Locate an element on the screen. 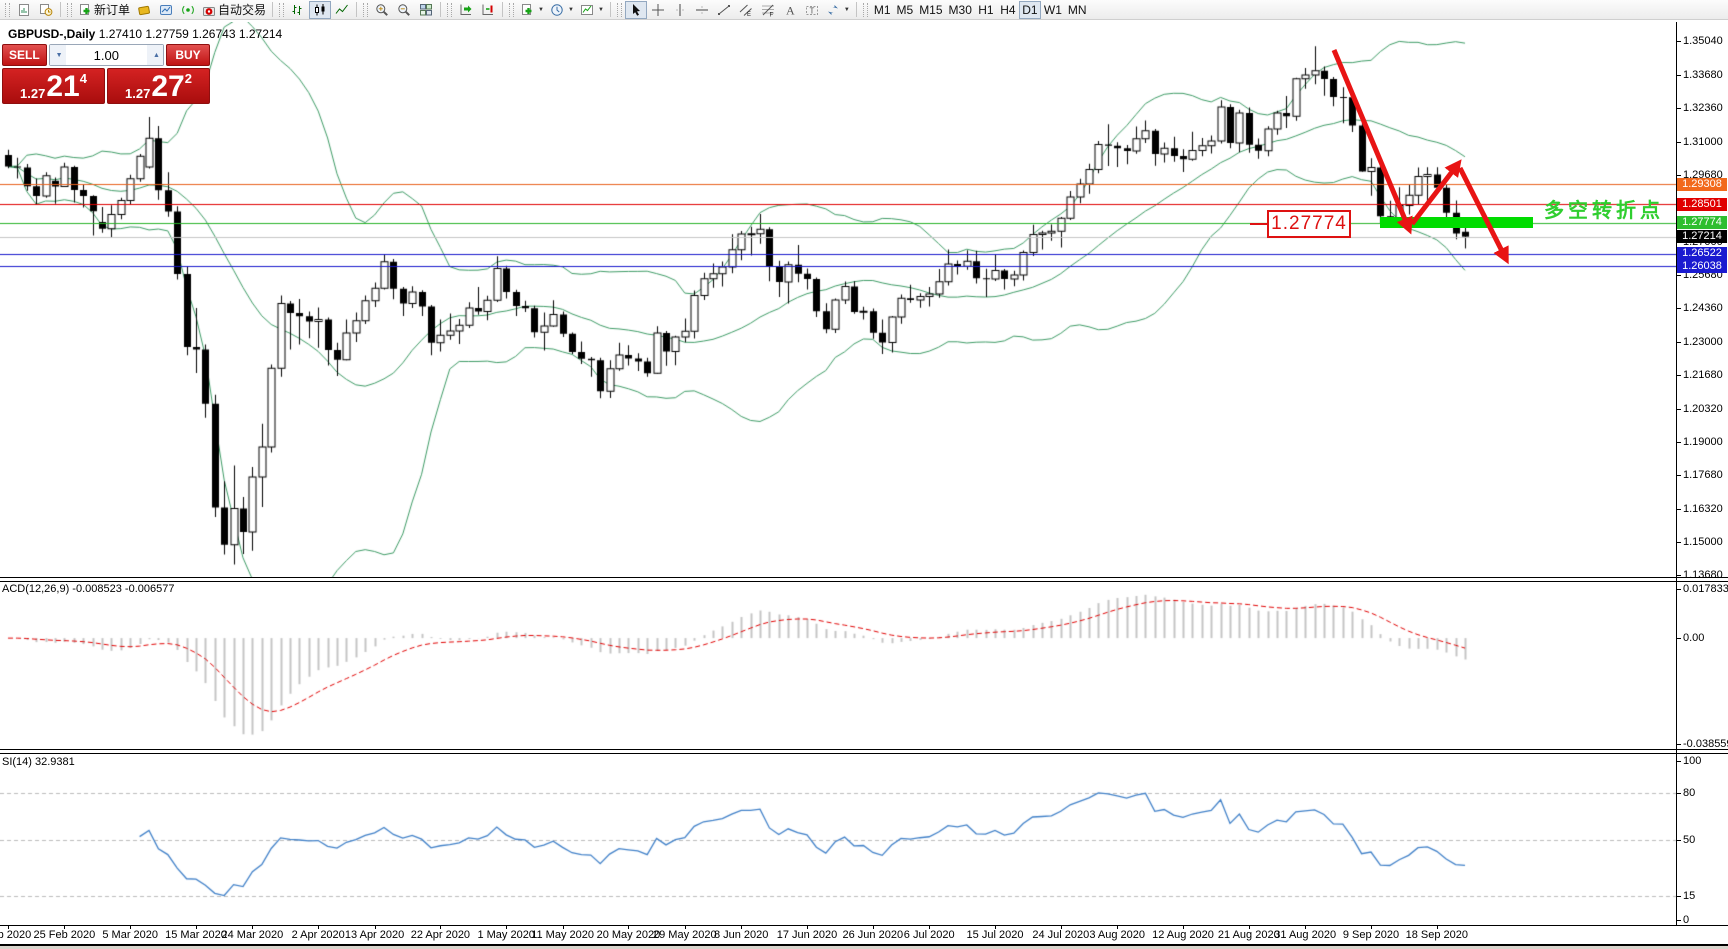  vline-button is located at coordinates (680, 10).